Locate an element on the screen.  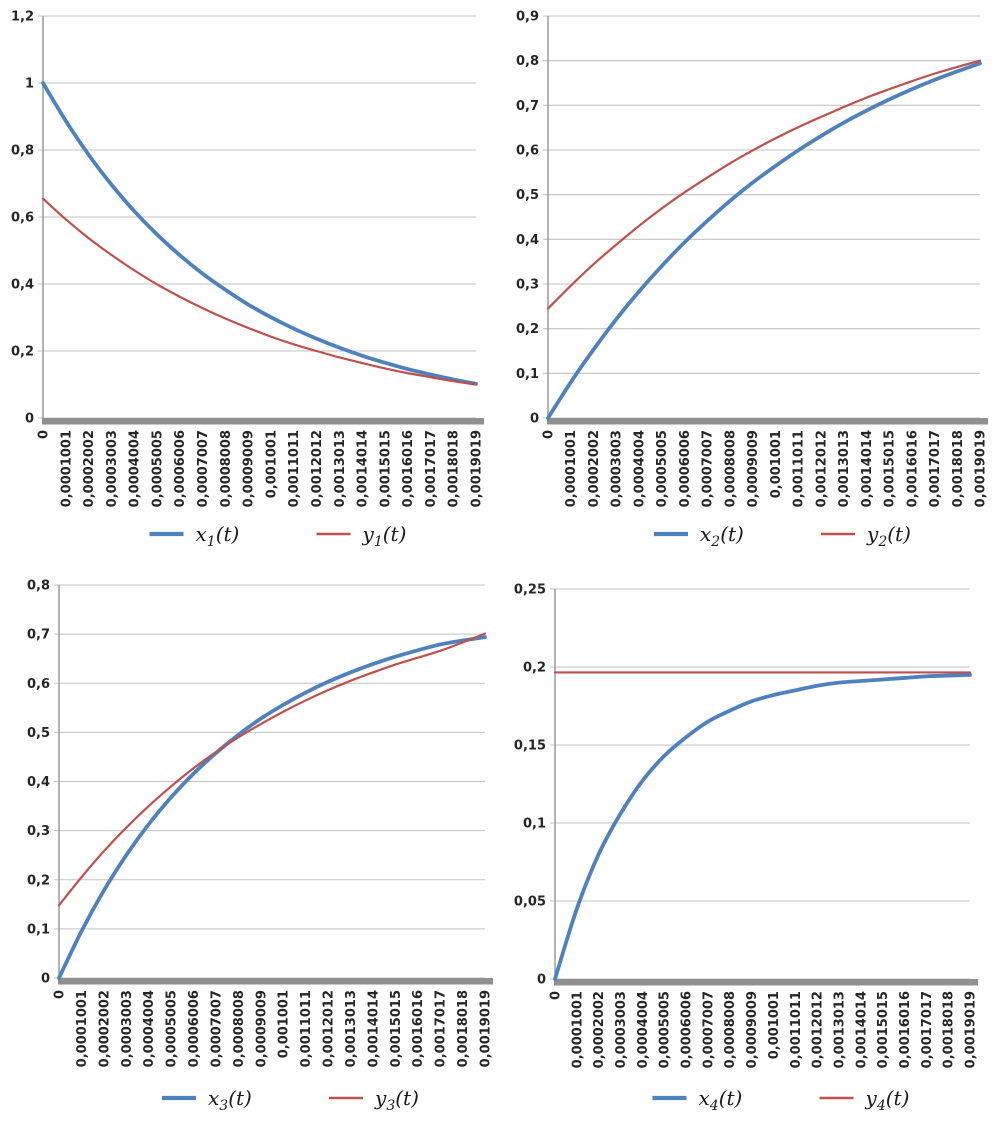
series-line-y3 is located at coordinates (272, 769).